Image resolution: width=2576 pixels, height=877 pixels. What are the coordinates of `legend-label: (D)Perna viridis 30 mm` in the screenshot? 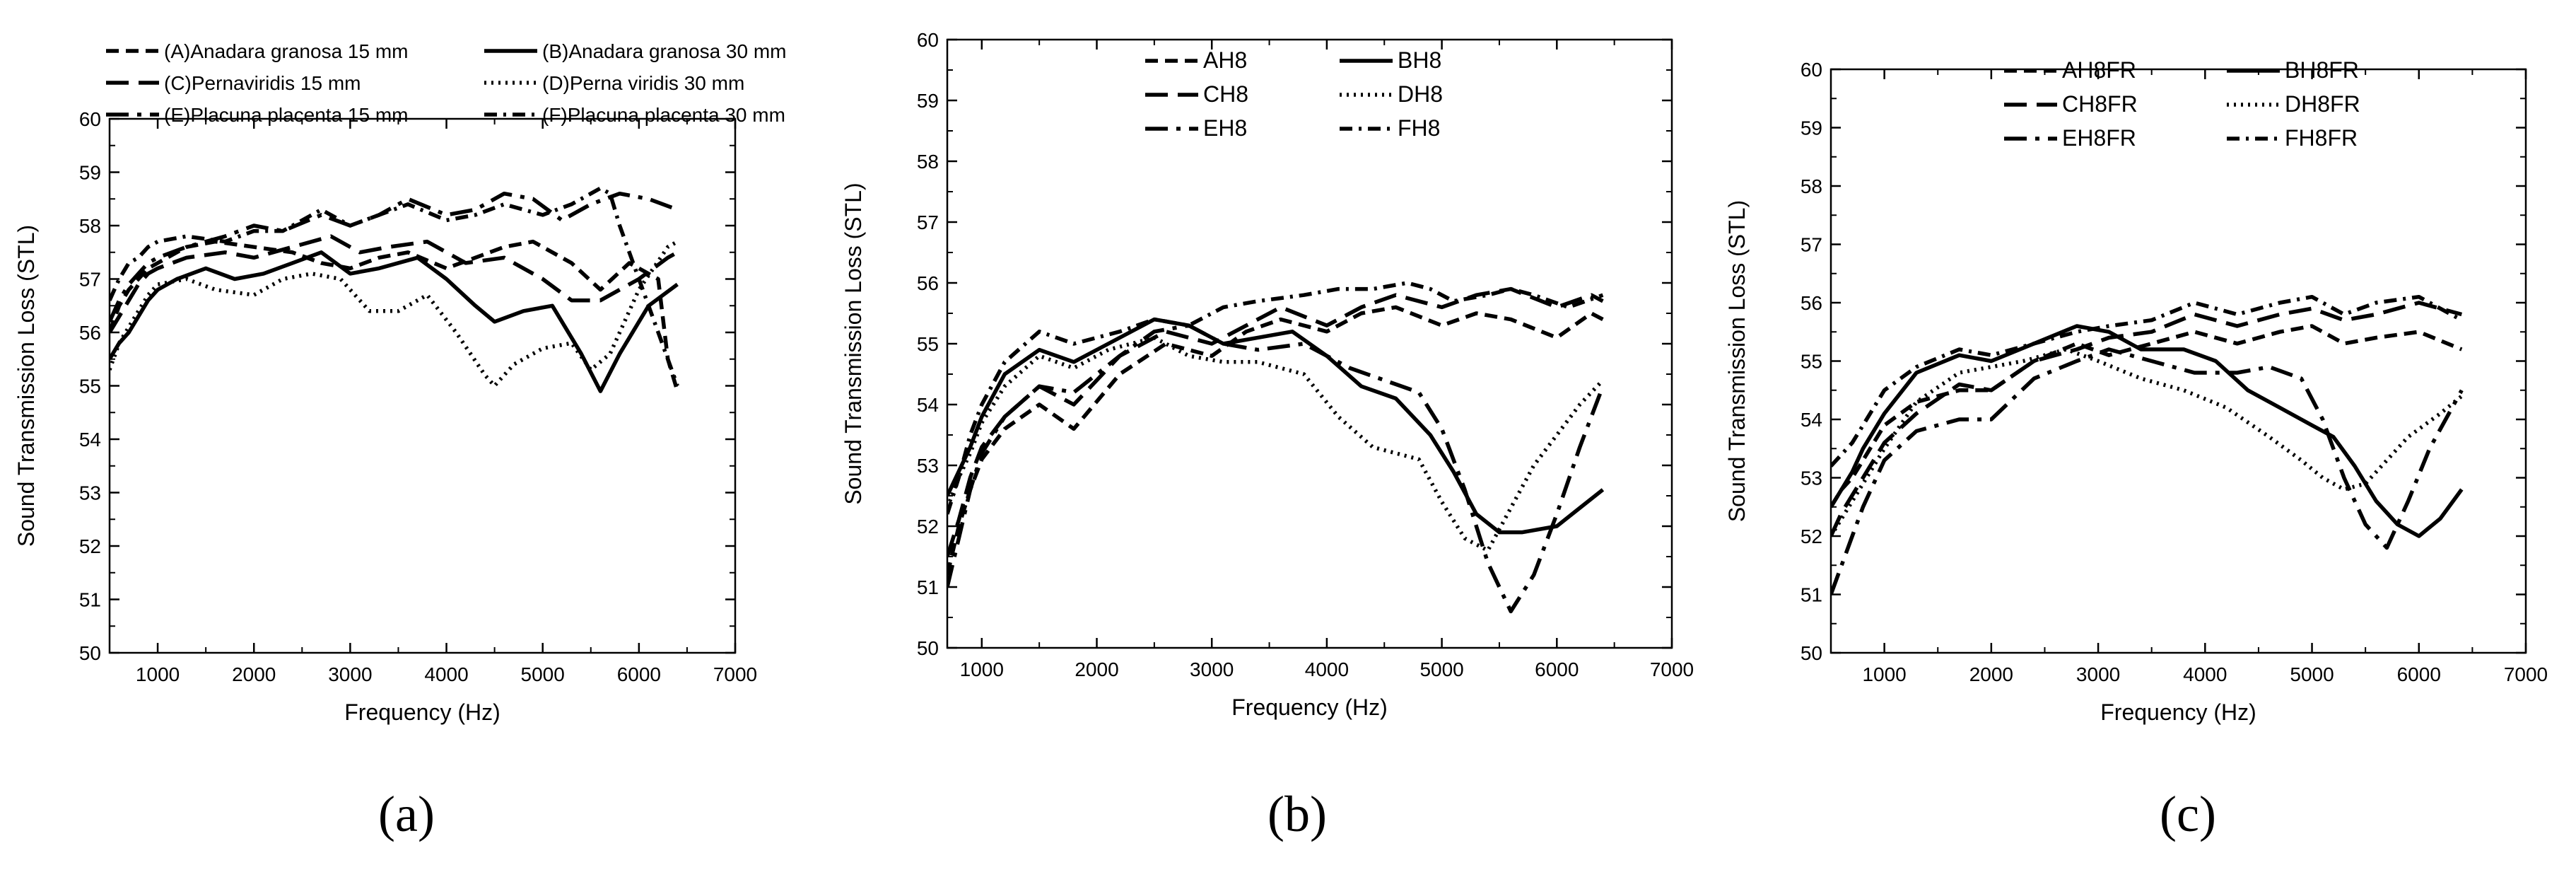 It's located at (643, 83).